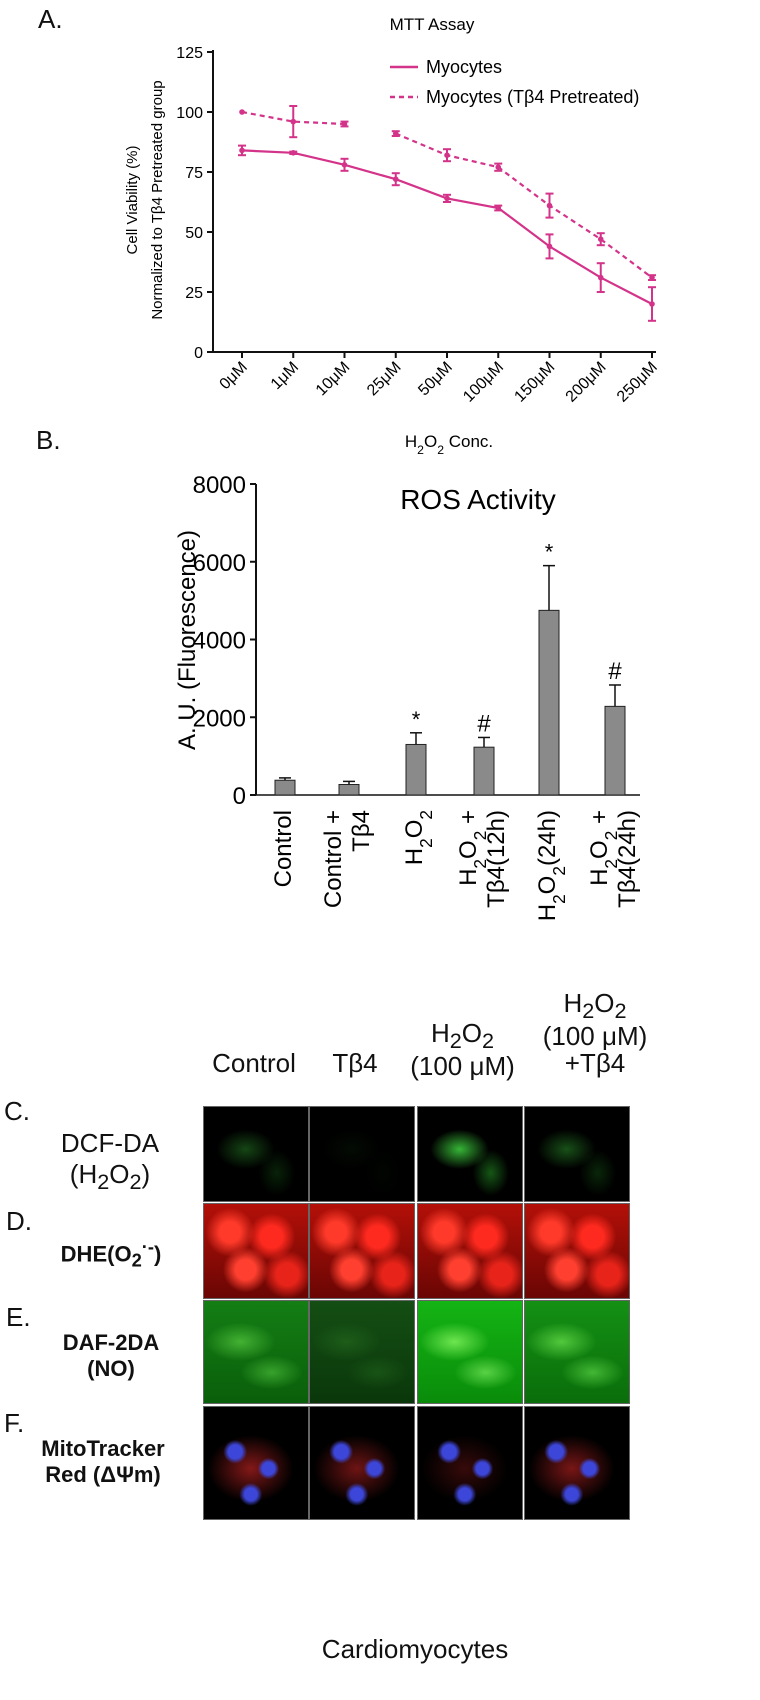 The height and width of the screenshot is (1700, 760). I want to click on row-label-dcf-da: DCF-DA (H2O2), so click(110, 1161).